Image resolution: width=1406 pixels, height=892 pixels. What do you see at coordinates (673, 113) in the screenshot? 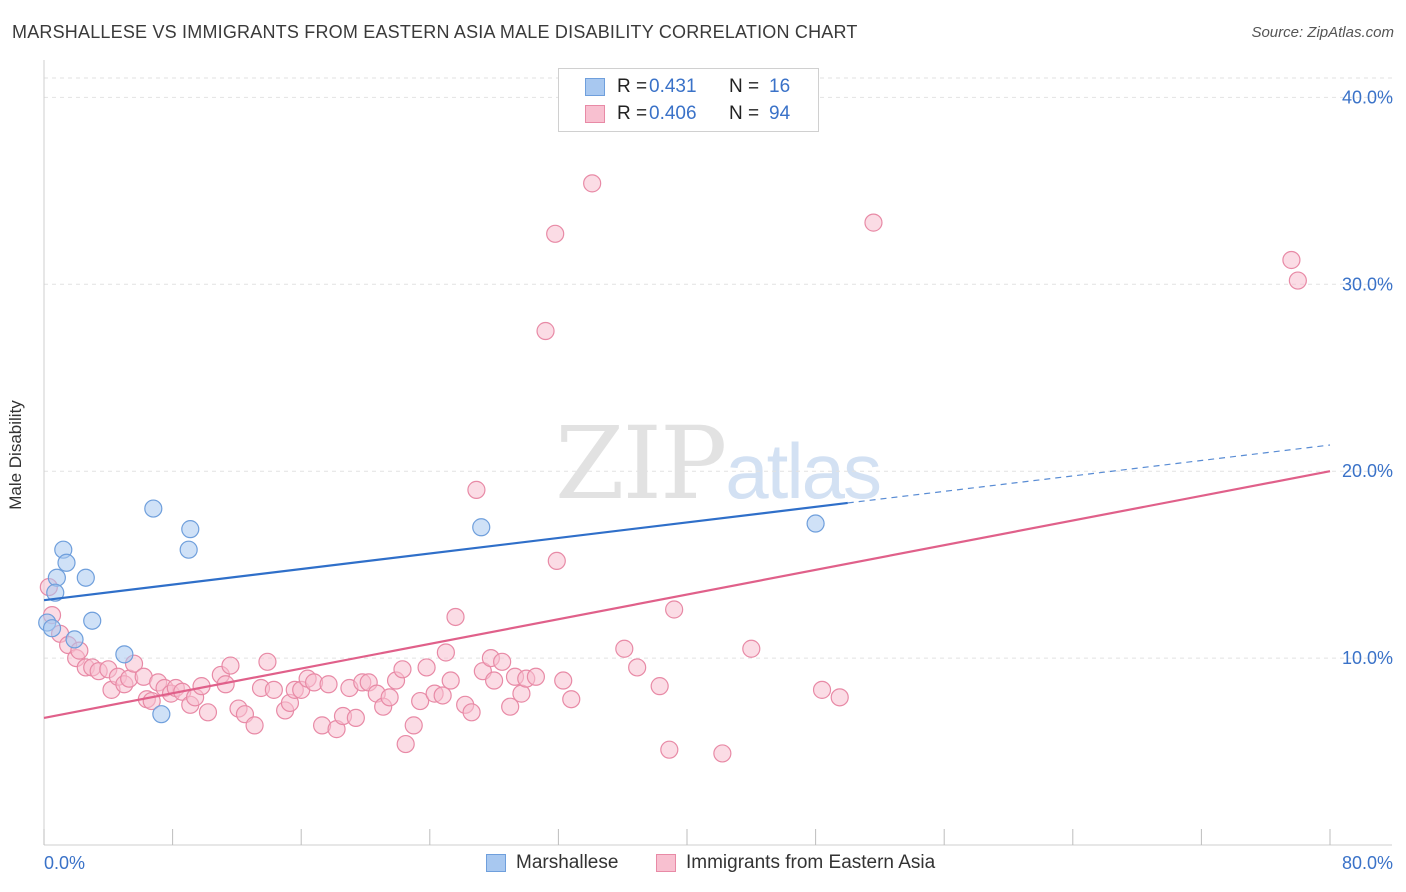
I see `legend-r-value: 0.406` at bounding box center [673, 113].